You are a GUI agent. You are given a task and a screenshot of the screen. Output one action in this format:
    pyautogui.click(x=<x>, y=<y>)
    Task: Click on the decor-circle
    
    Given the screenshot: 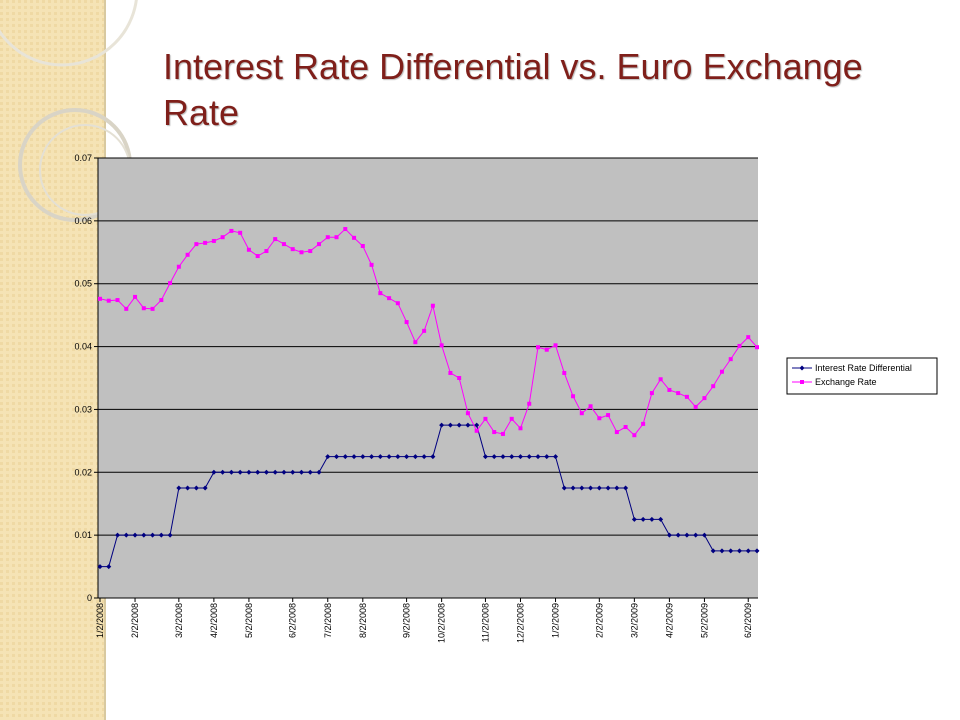 What is the action you would take?
    pyautogui.click(x=69, y=33)
    